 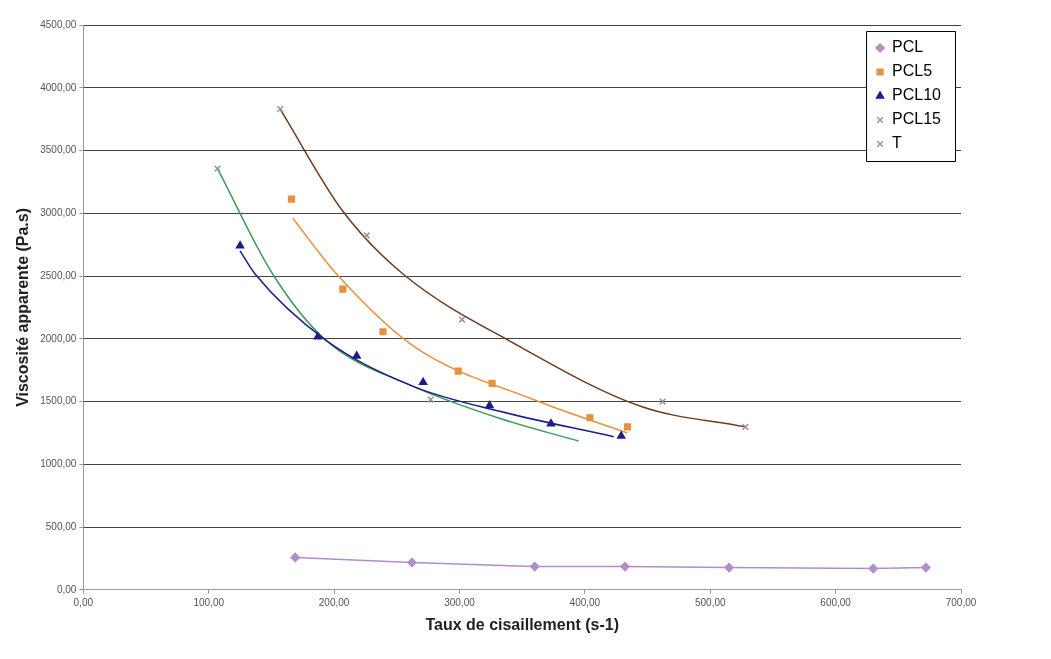 What do you see at coordinates (58, 275) in the screenshot?
I see `y-tick-label: 2500,00` at bounding box center [58, 275].